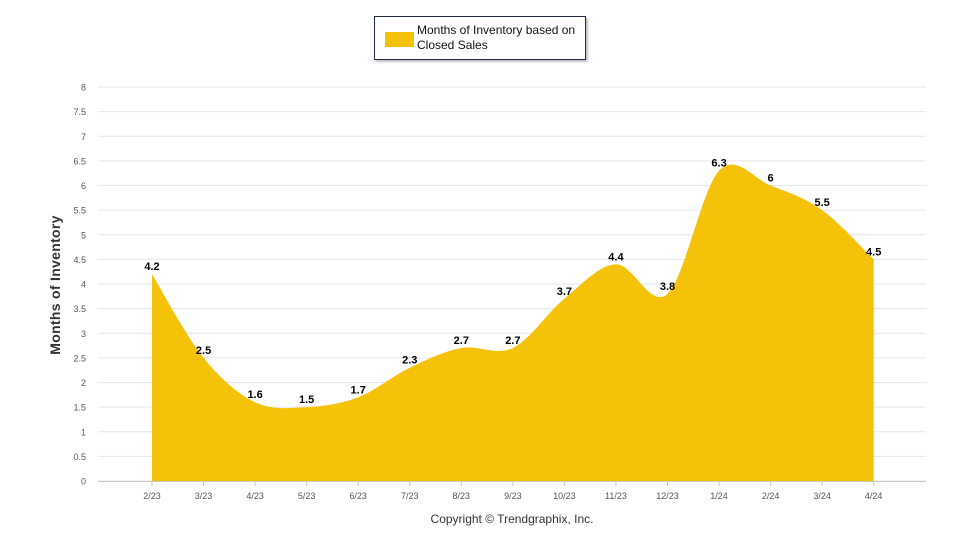 Image resolution: width=960 pixels, height=550 pixels. What do you see at coordinates (83, 137) in the screenshot?
I see `y-tick-label: 7` at bounding box center [83, 137].